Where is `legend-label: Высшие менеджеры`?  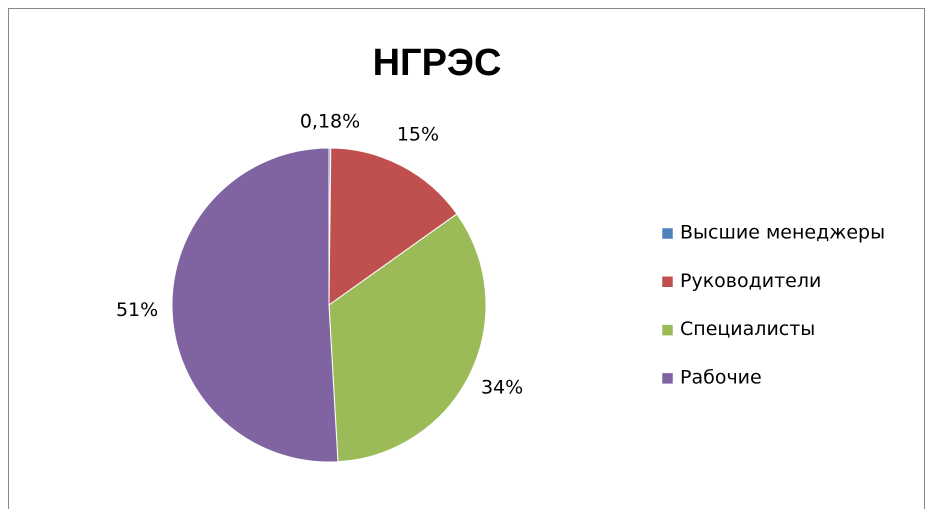
legend-label: Высшие менеджеры is located at coordinates (782, 233).